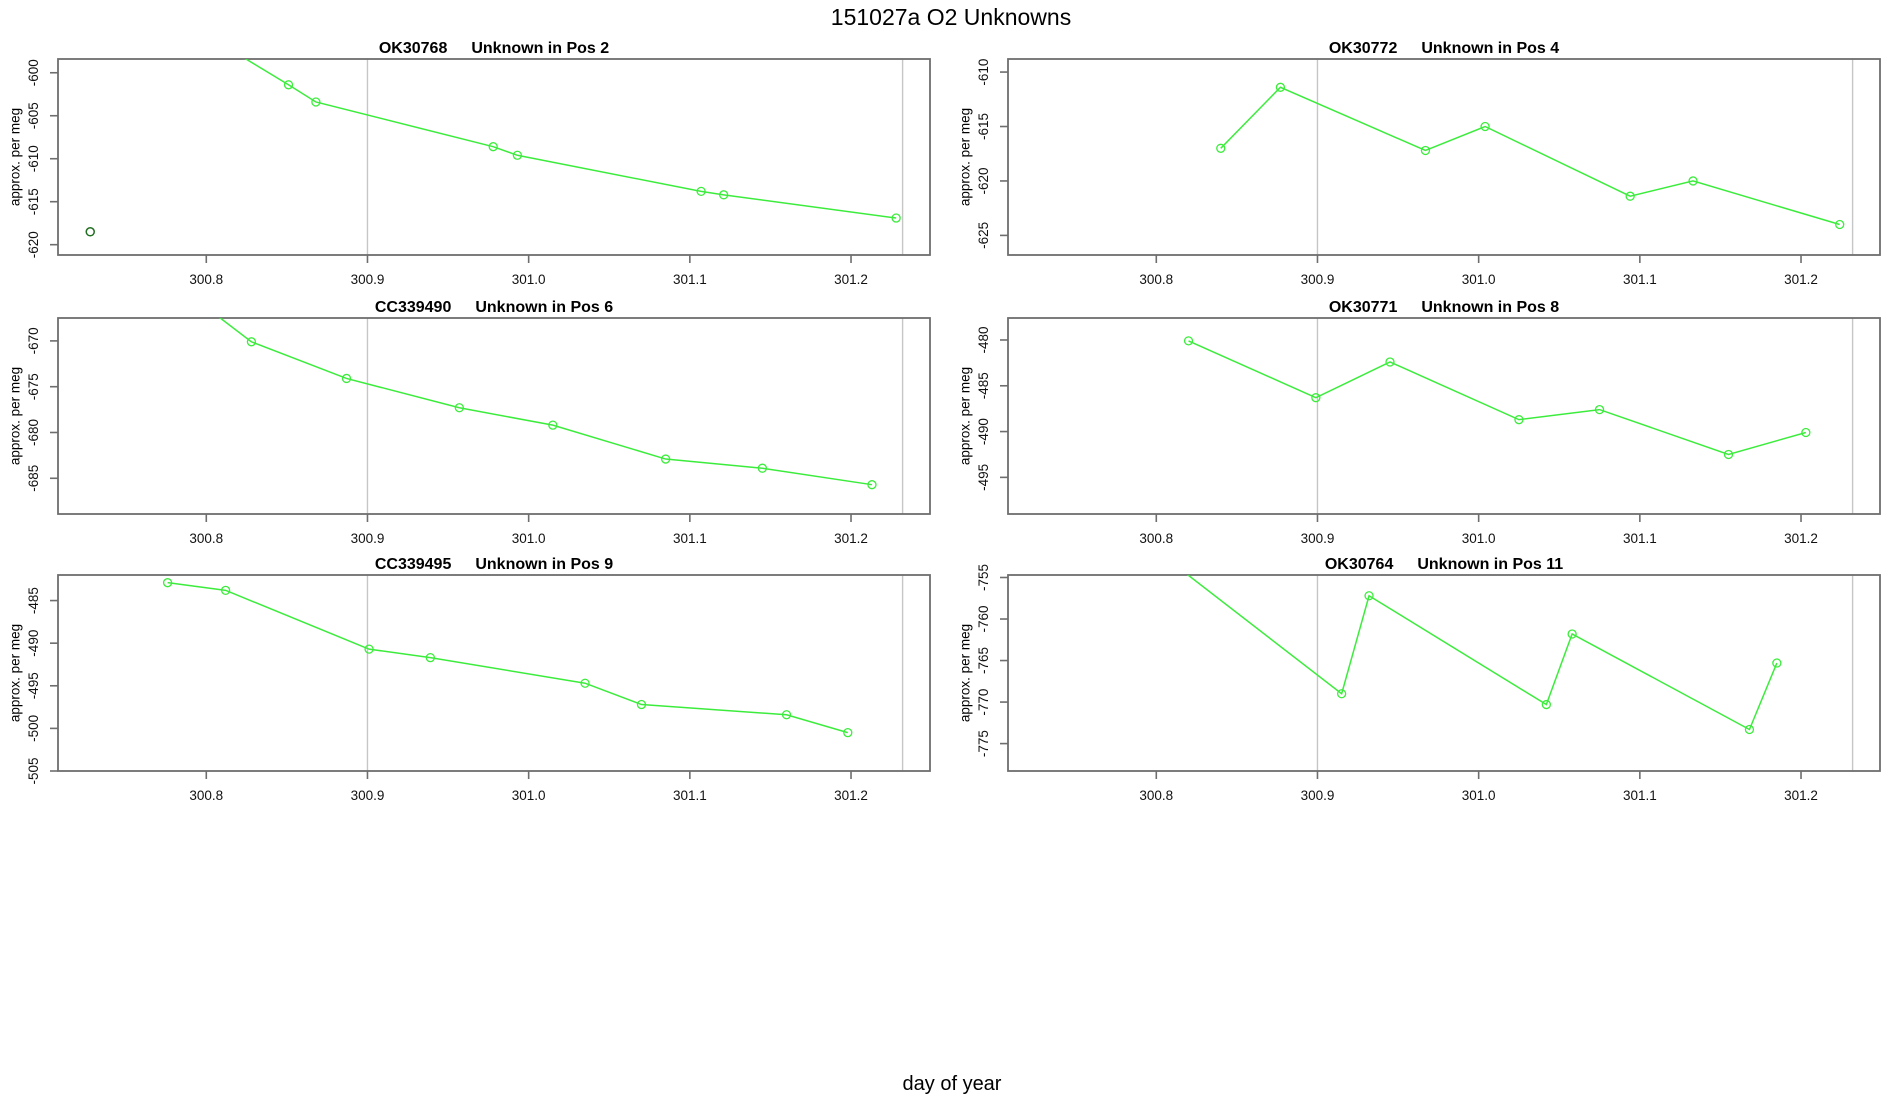  I want to click on y-tick-label: -600, so click(33, 72).